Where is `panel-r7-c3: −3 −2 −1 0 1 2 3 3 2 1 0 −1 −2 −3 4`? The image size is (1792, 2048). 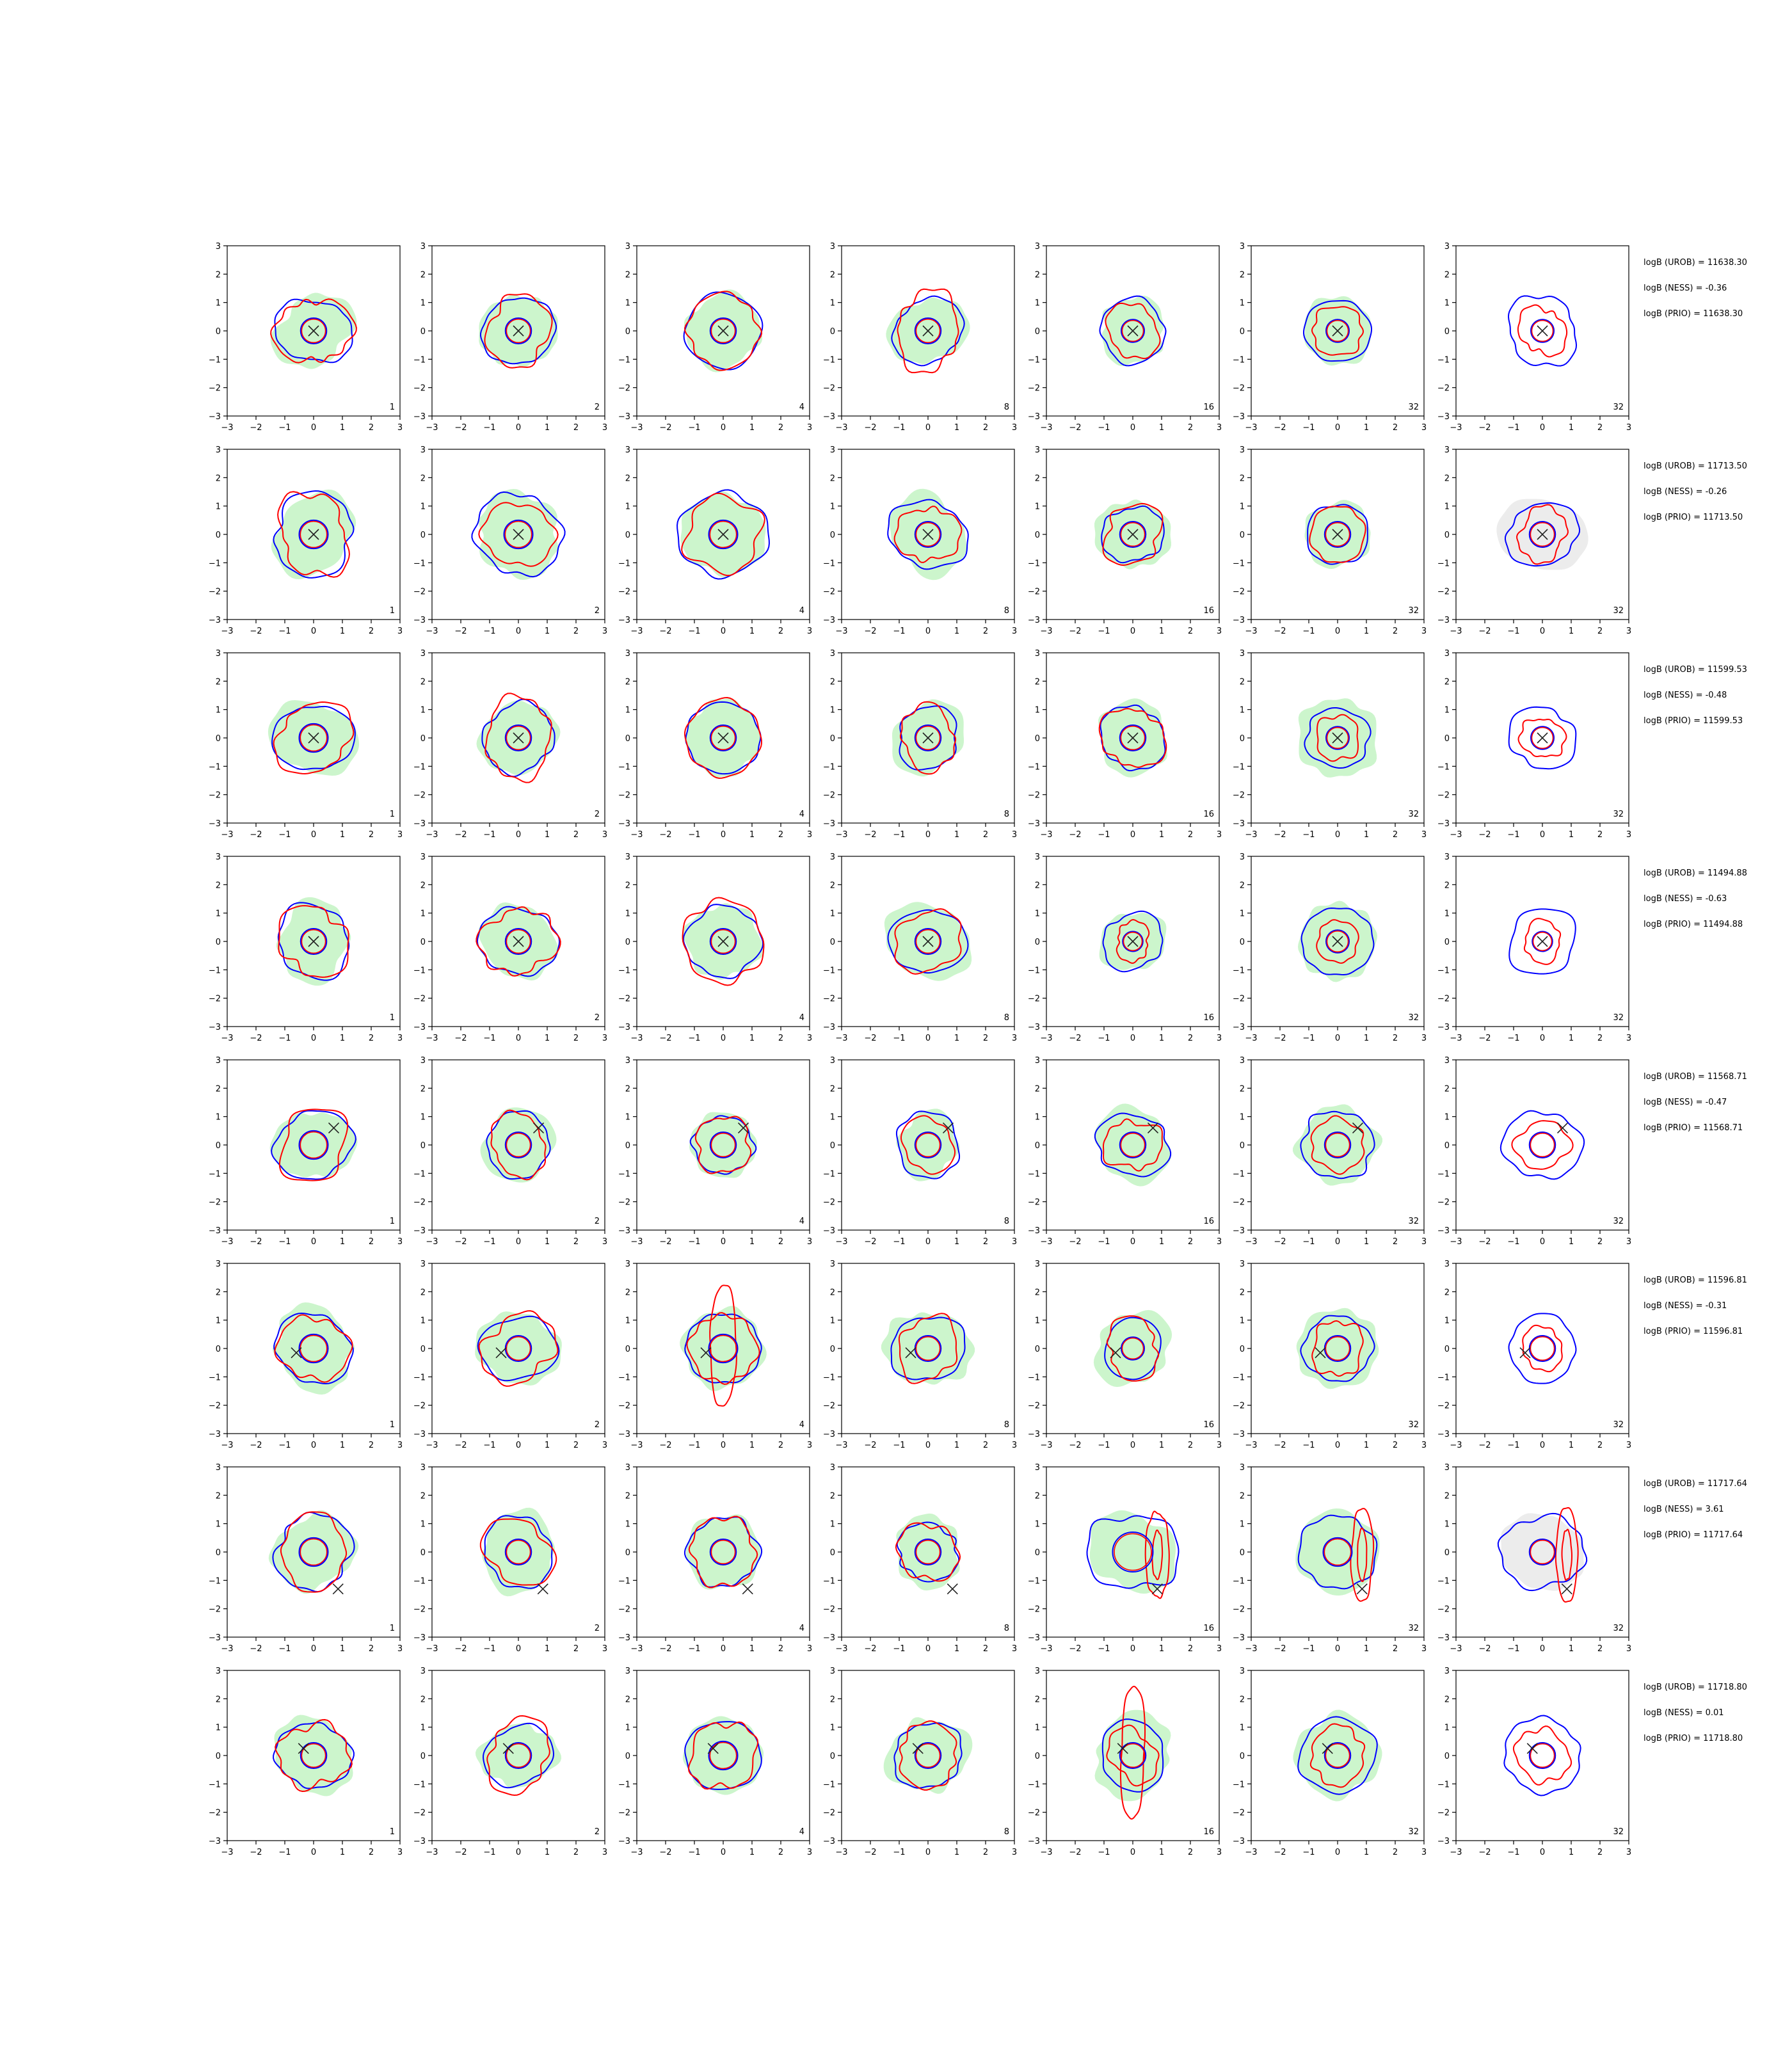
panel-r7-c3: −3 −2 −1 0 1 2 3 3 2 1 0 −1 −2 −3 4 is located at coordinates (715, 1558).